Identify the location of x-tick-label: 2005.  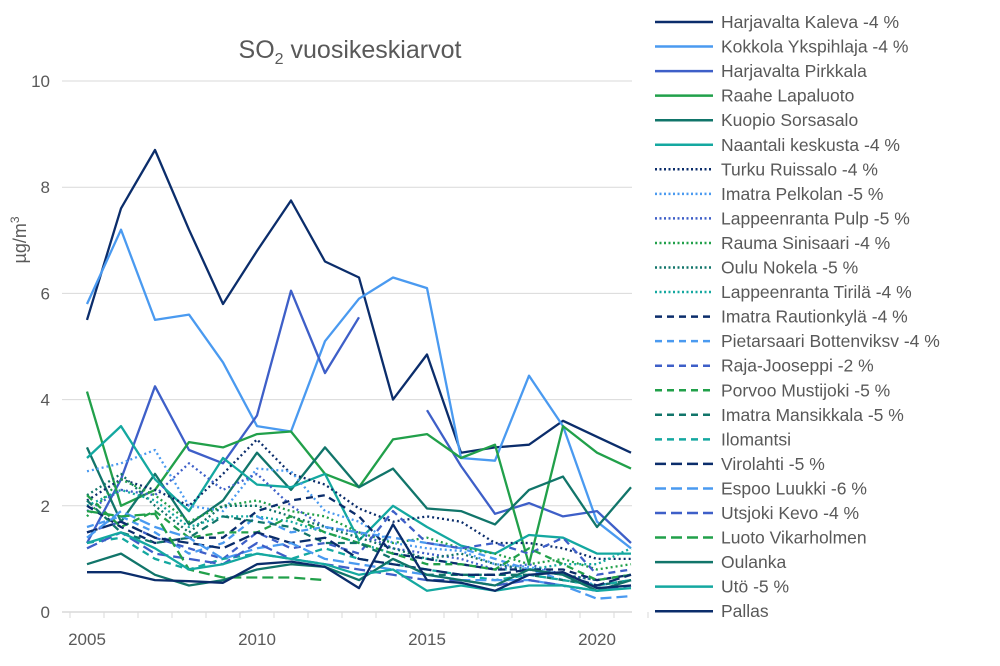
(87, 639).